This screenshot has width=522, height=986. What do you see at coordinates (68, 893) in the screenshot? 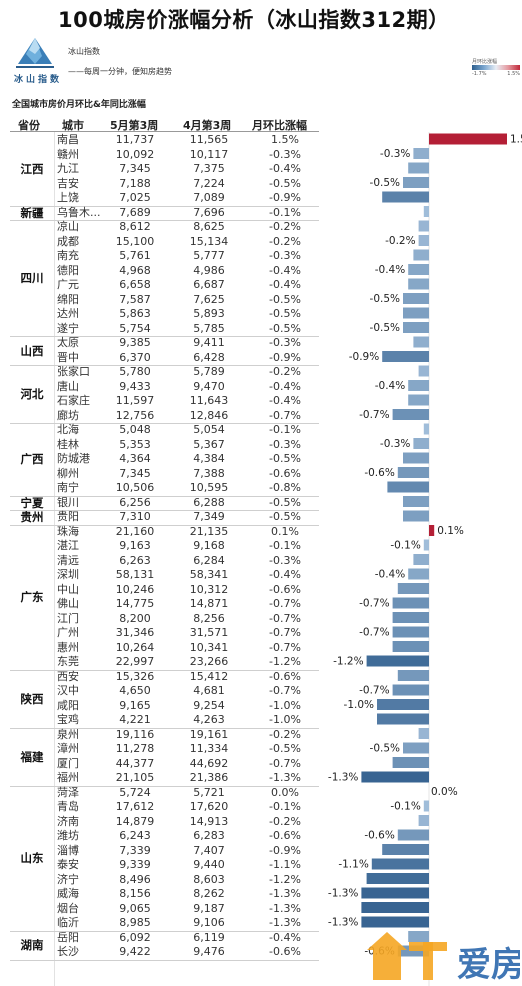
I see `city-cell: 威海` at bounding box center [68, 893].